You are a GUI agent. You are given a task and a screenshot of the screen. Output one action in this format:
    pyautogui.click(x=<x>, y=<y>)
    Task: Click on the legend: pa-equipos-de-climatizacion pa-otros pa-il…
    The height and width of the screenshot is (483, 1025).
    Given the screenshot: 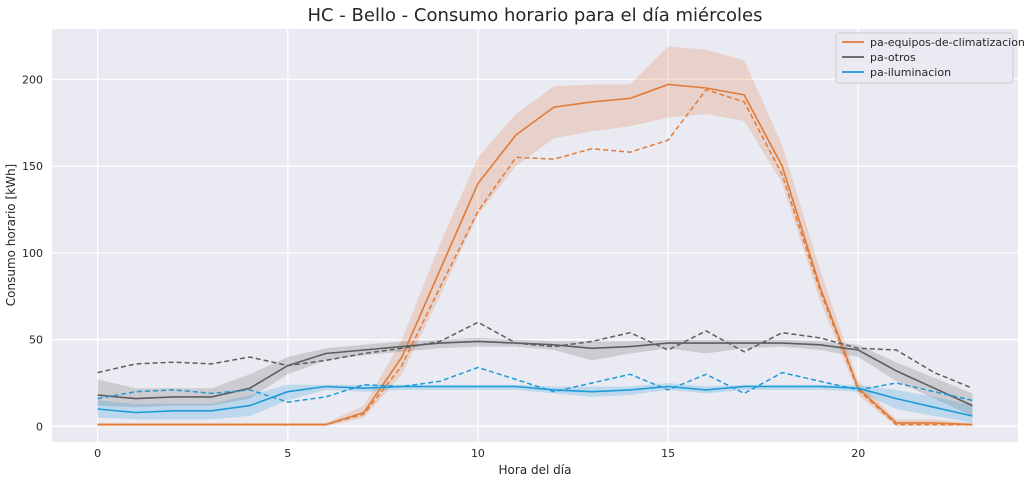 What is the action you would take?
    pyautogui.click(x=930, y=58)
    